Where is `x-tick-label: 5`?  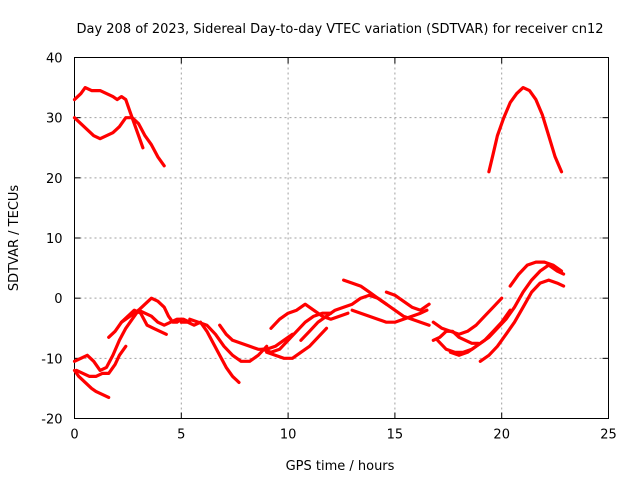 x-tick-label: 5 is located at coordinates (181, 435).